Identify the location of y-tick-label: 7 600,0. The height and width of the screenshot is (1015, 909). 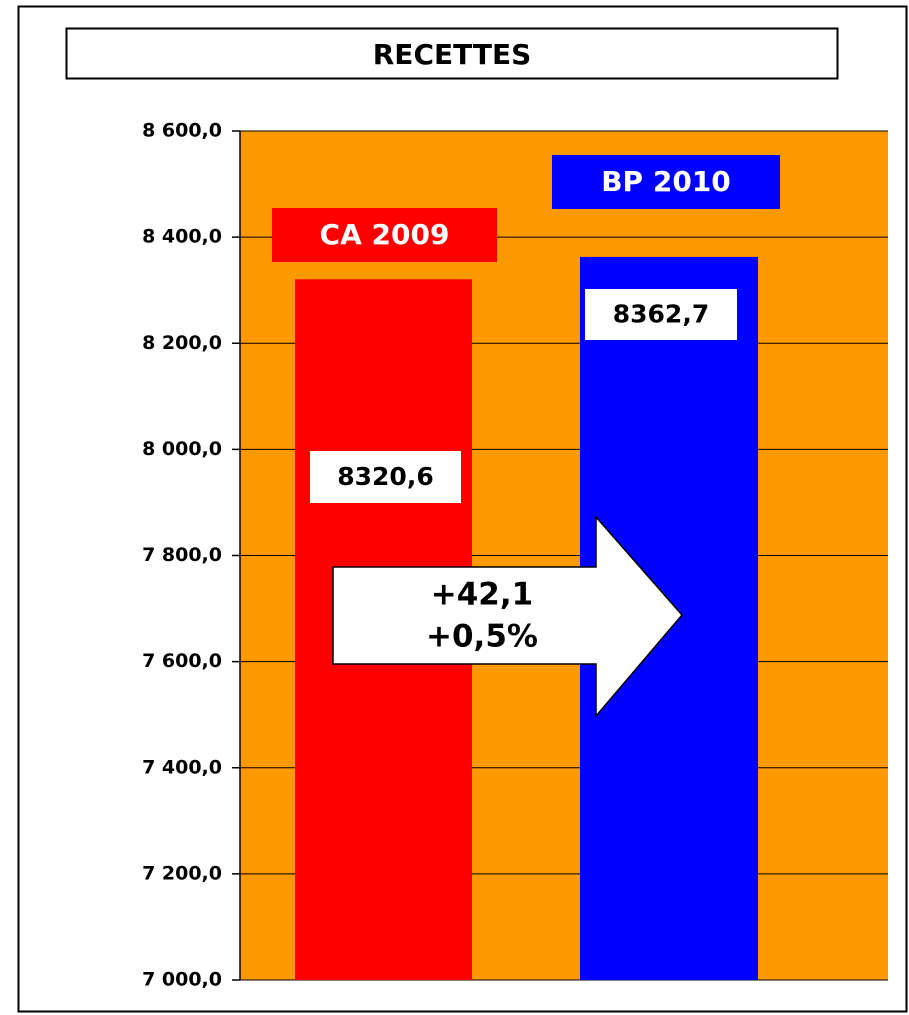
(182, 661).